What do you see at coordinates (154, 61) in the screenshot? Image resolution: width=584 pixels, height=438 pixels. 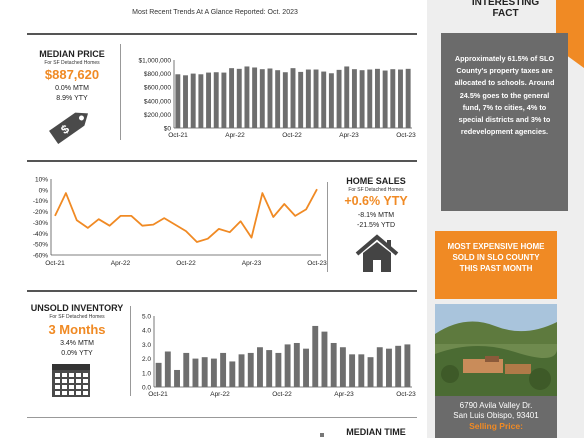 I see `y-tick-label: $1,000,000` at bounding box center [154, 61].